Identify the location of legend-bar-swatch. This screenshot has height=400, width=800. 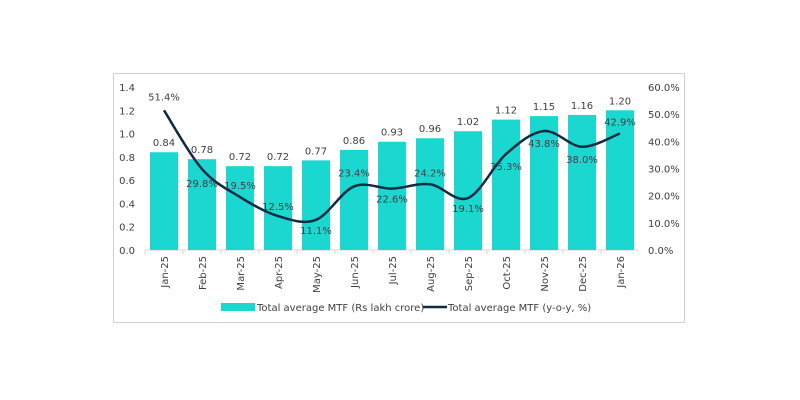
(238, 307).